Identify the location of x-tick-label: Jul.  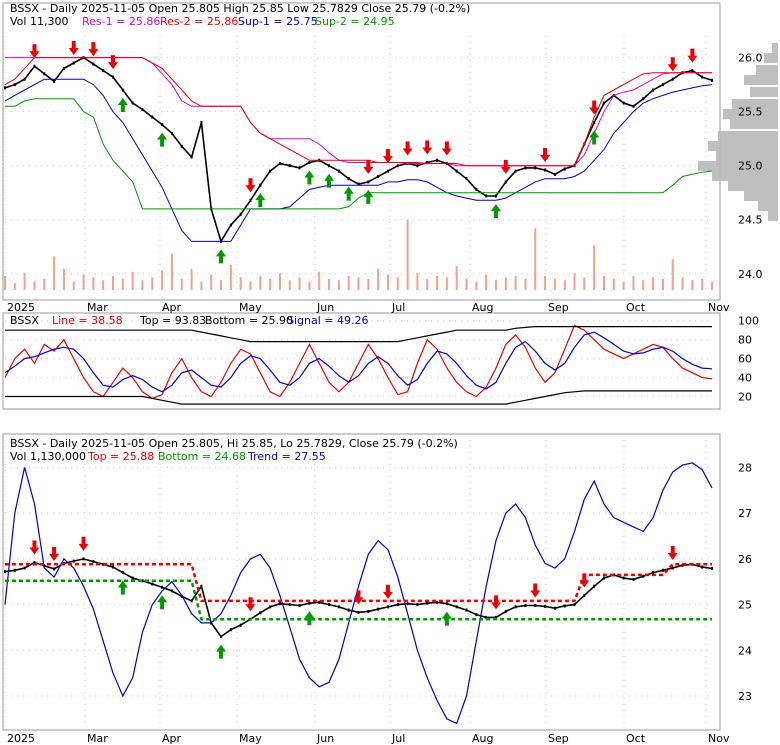
(398, 738).